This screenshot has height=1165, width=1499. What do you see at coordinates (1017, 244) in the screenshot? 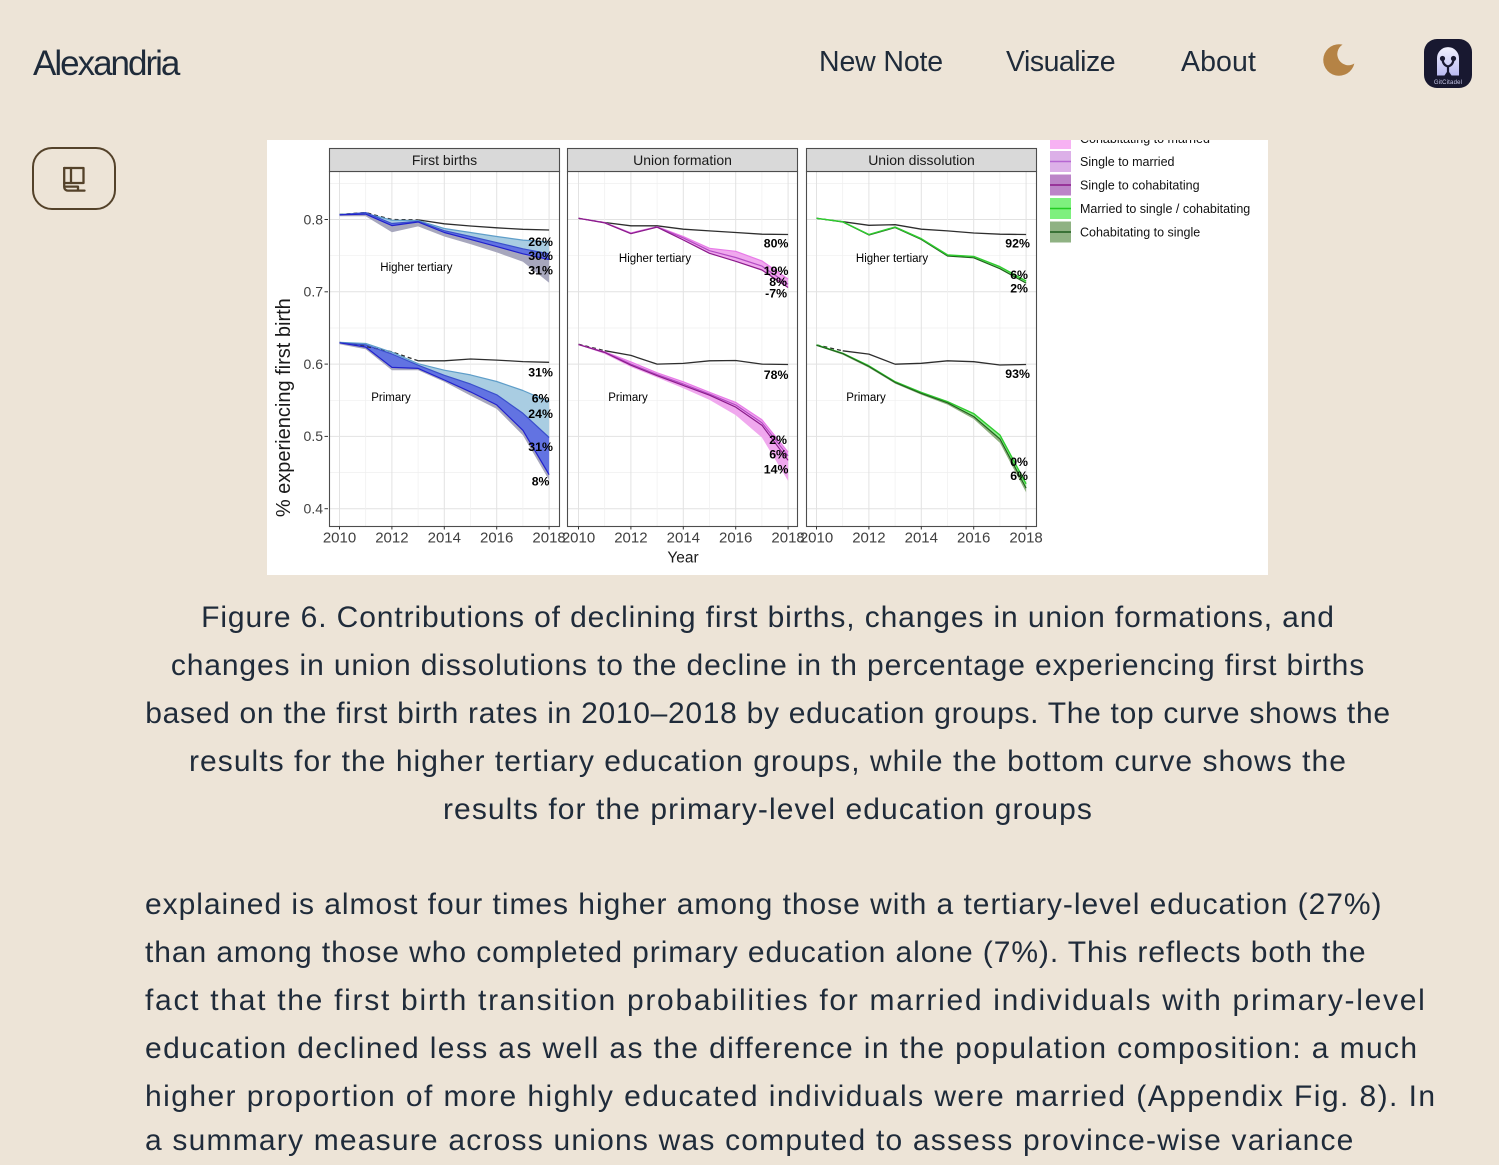
I see `svg-text: 92%` at bounding box center [1017, 244].